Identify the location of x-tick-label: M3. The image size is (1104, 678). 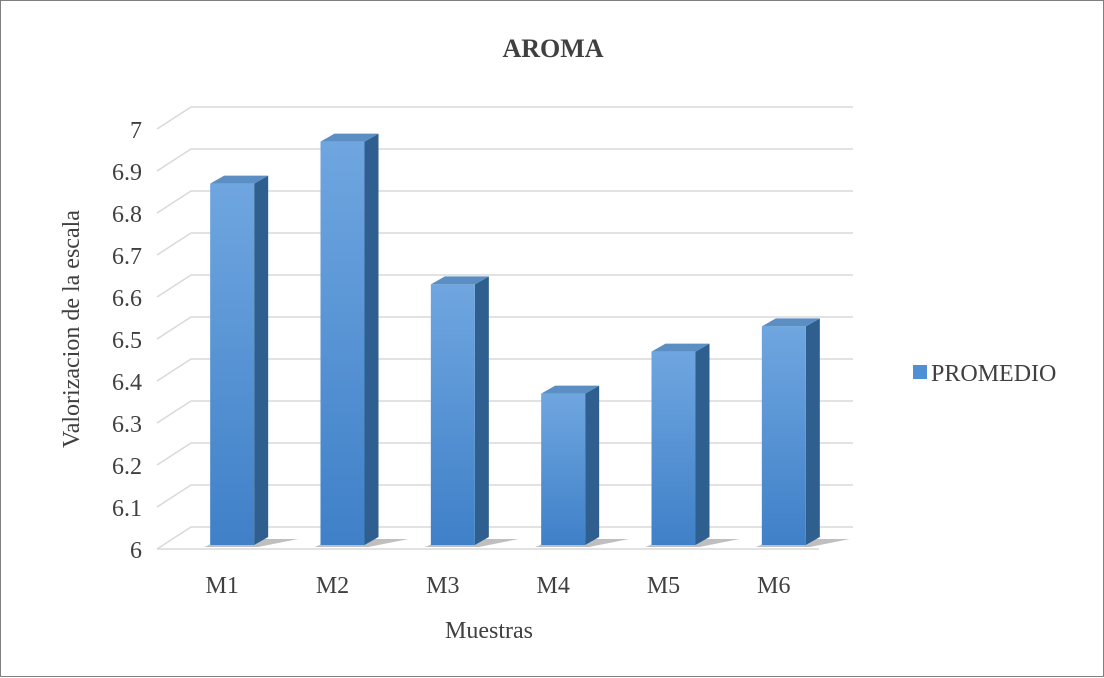
(442, 586).